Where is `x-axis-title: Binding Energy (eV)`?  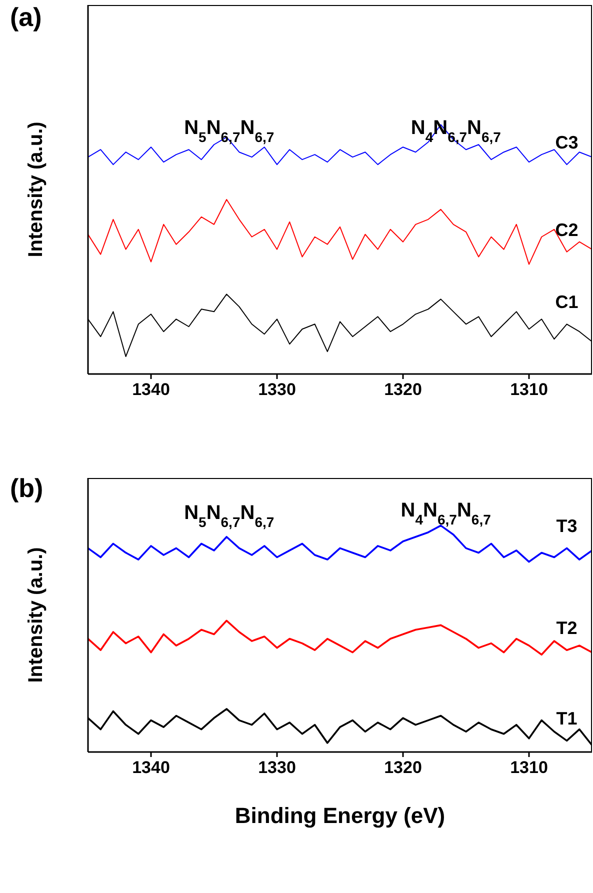 x-axis-title: Binding Energy (eV) is located at coordinates (340, 815).